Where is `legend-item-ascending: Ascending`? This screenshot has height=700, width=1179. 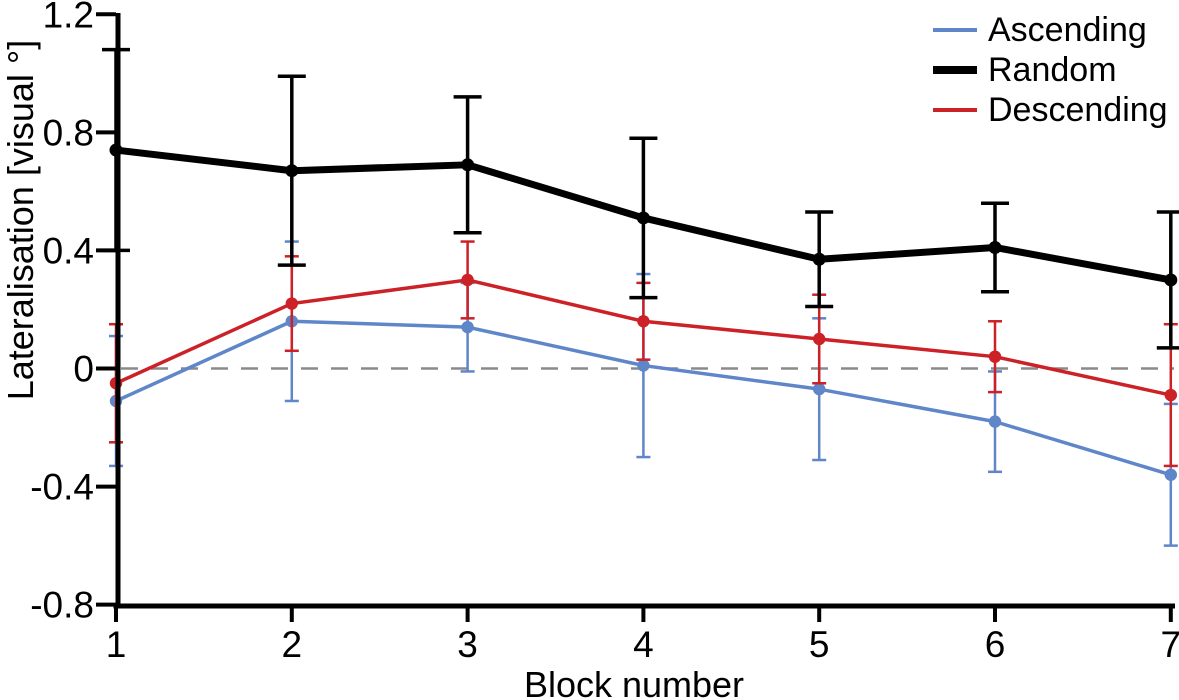
legend-item-ascending: Ascending is located at coordinates (1050, 30).